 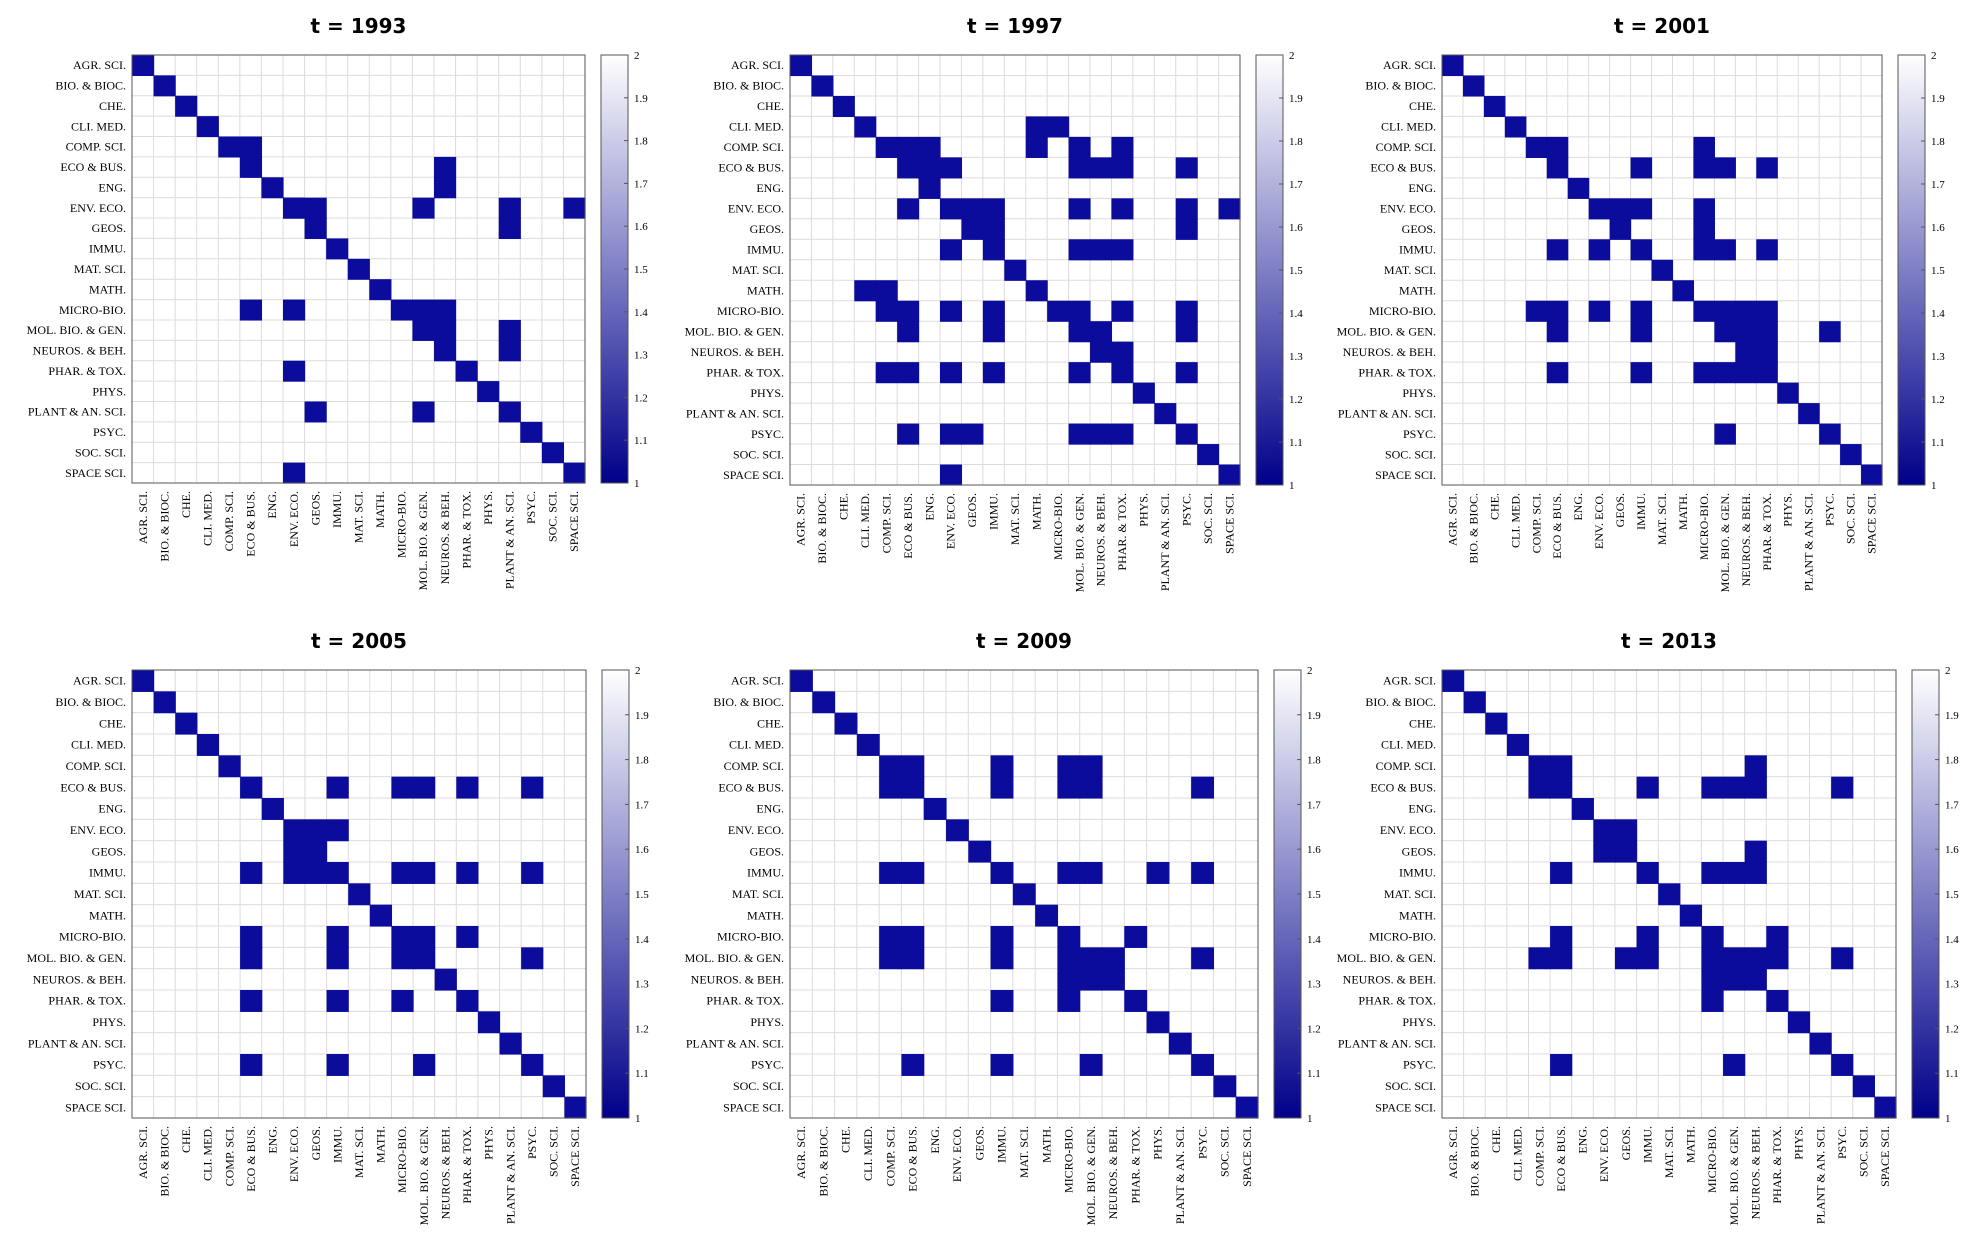 What do you see at coordinates (886, 523) in the screenshot?
I see `x-tick-label: COMP. SCI.` at bounding box center [886, 523].